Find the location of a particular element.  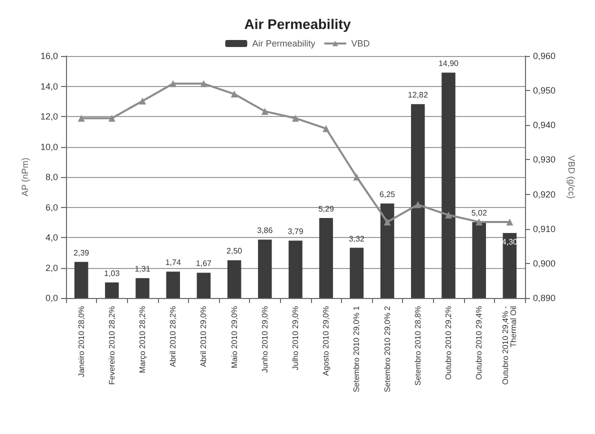

x-tick-label: Outubro 2010 29,2% is located at coordinates (448, 343).